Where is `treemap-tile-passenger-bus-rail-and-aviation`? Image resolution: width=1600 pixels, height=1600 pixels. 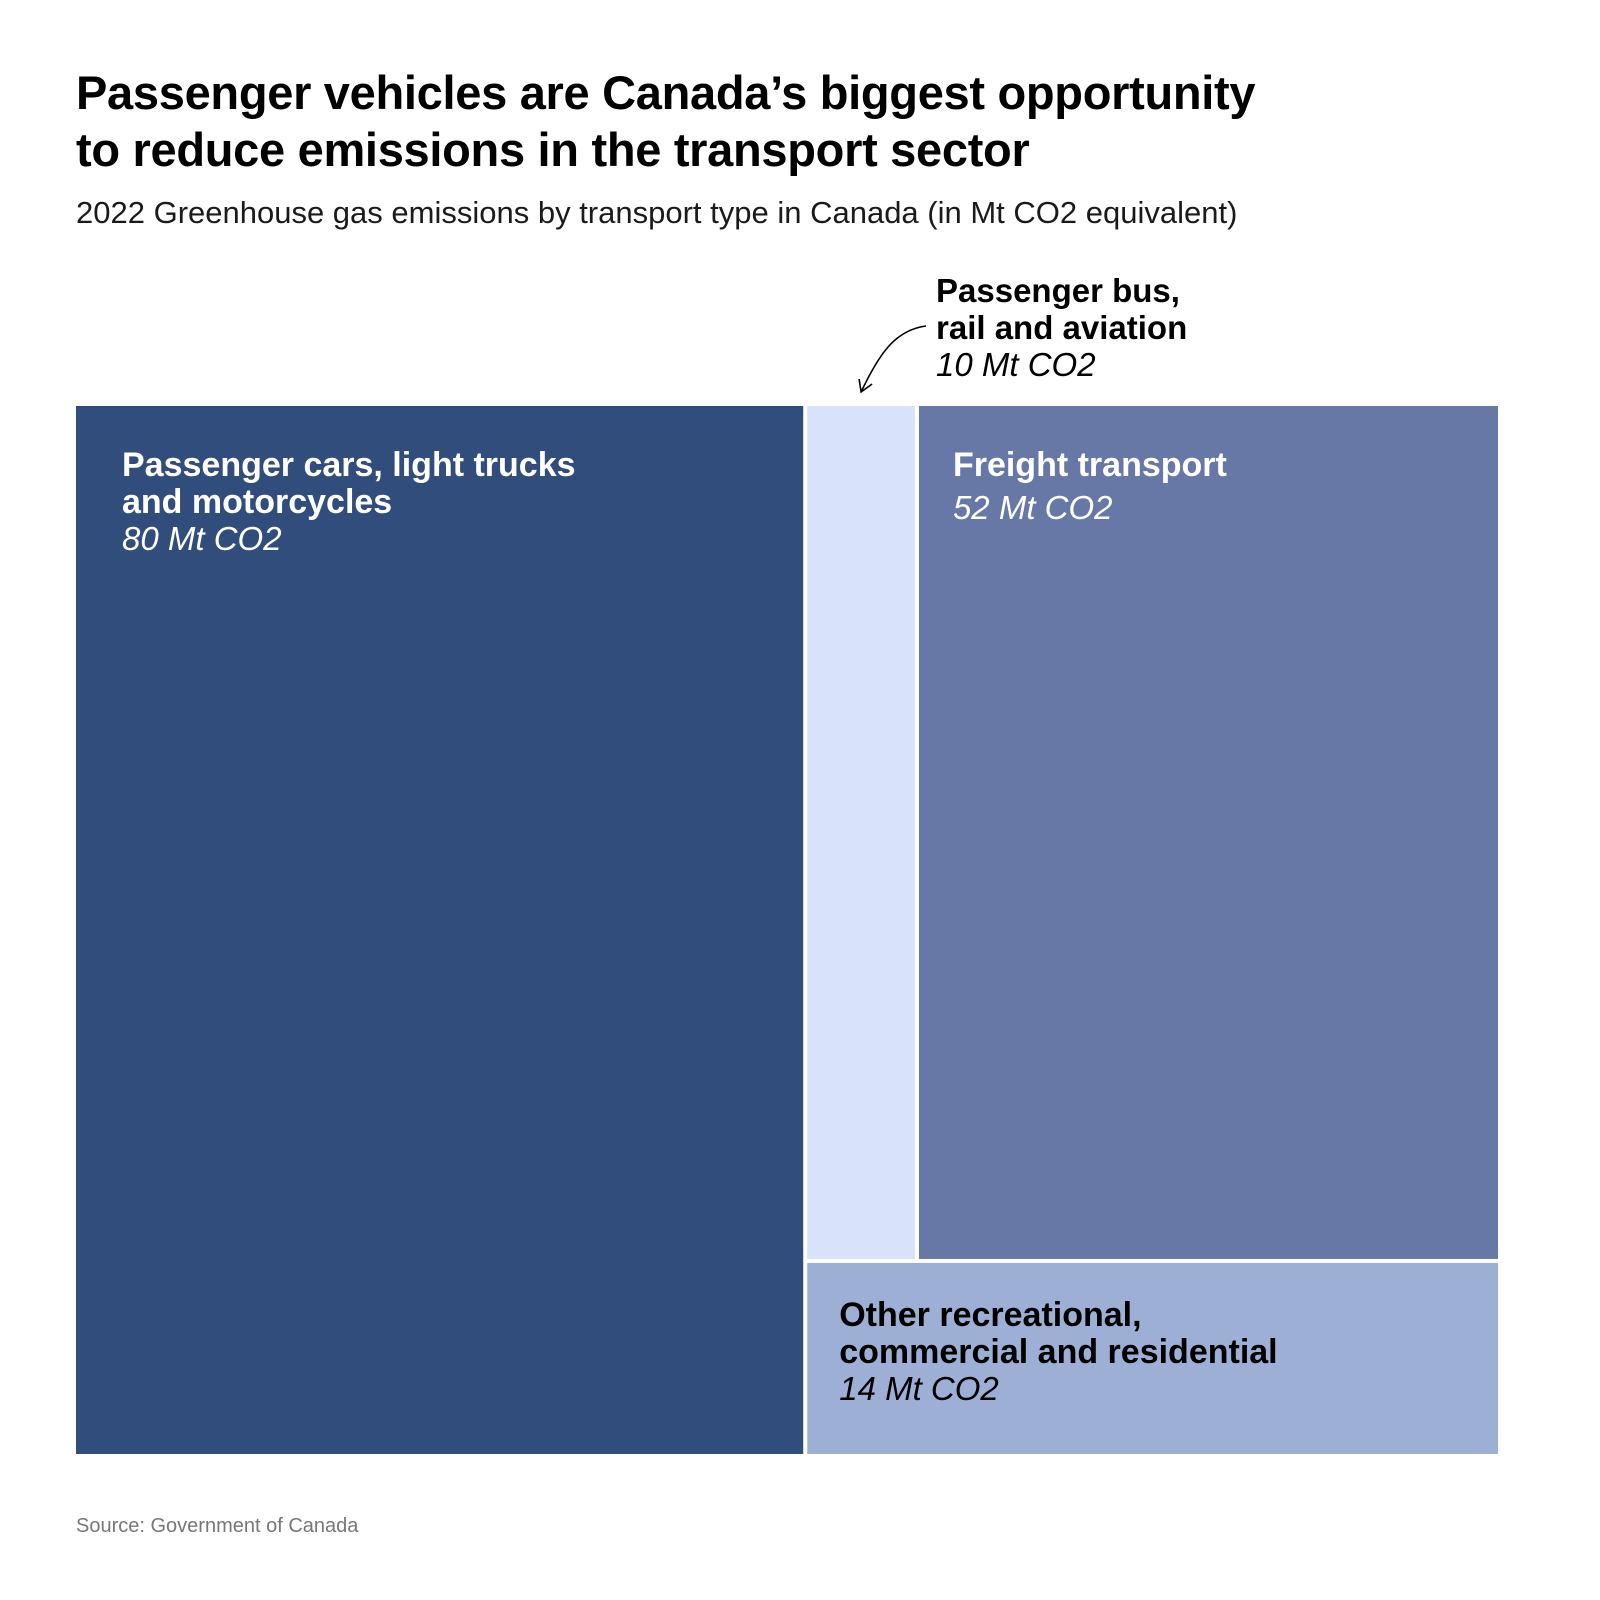 treemap-tile-passenger-bus-rail-and-aviation is located at coordinates (861, 832).